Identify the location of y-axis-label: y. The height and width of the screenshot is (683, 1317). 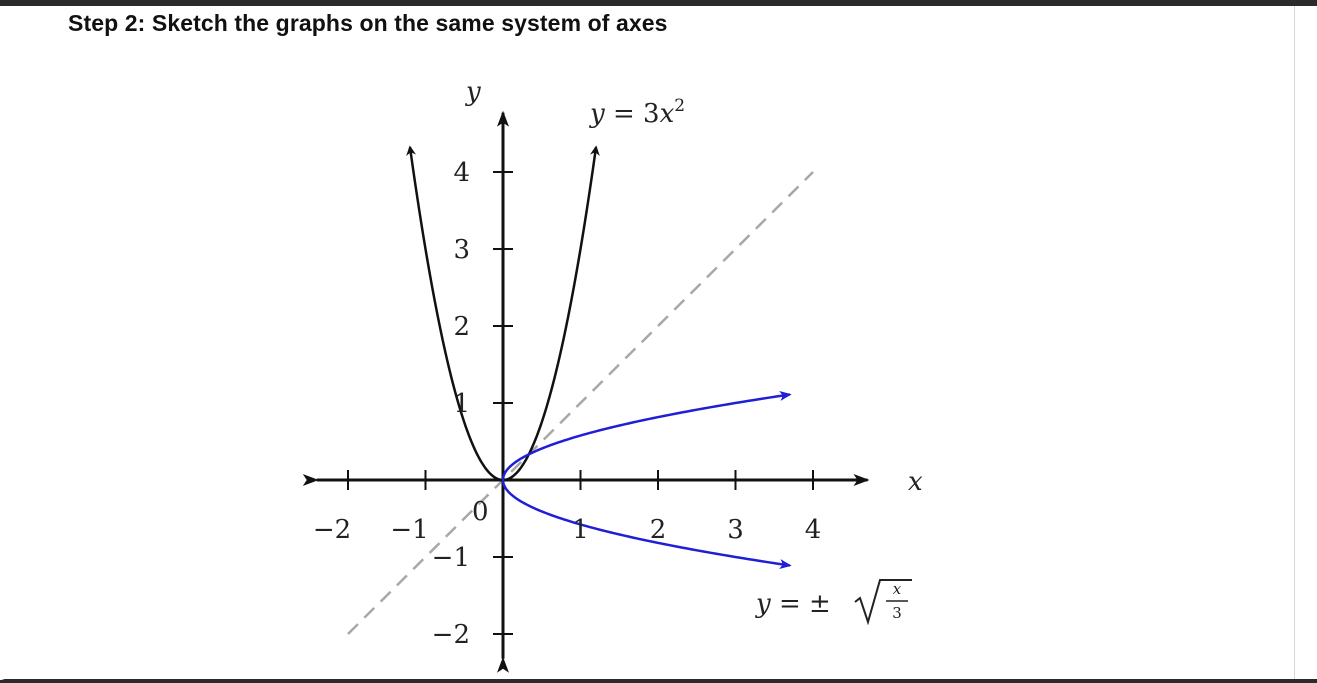
(473, 92).